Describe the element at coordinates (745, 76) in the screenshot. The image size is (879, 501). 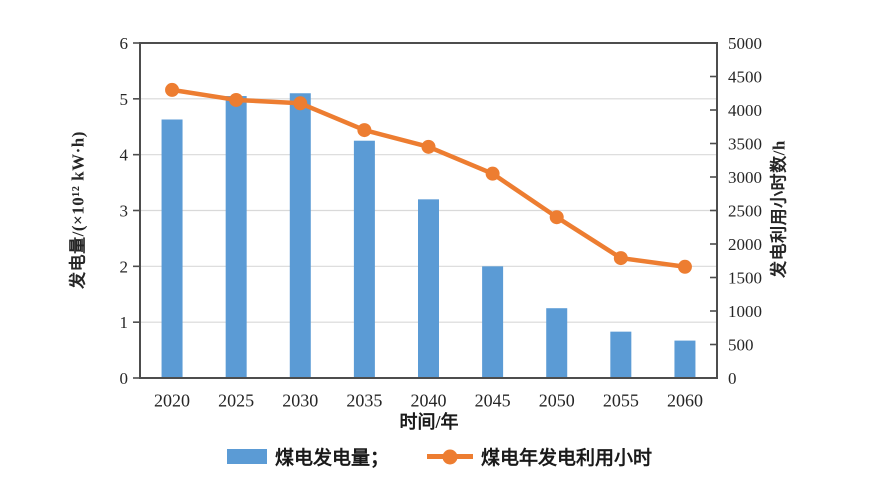
I see `y-right-tick-label: 4500` at that location.